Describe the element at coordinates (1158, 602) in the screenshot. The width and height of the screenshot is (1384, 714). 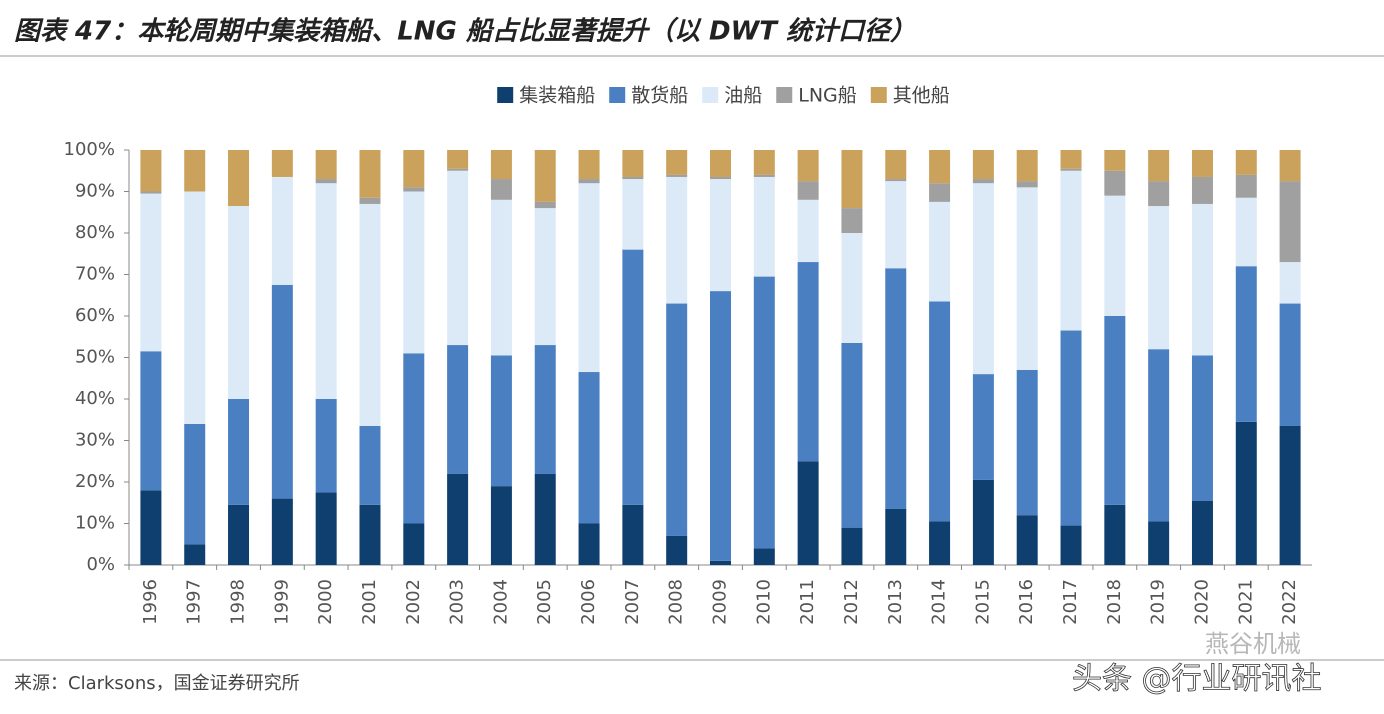
I see `x-tick-label: 2019` at that location.